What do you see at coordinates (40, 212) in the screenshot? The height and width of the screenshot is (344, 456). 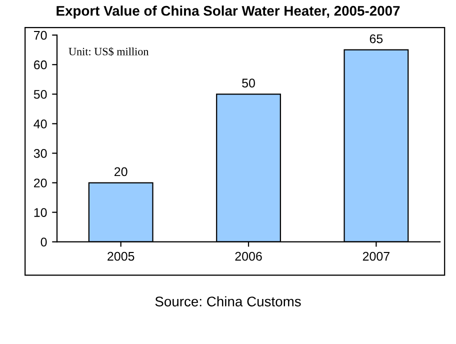 I see `y-tick-label: 10` at bounding box center [40, 212].